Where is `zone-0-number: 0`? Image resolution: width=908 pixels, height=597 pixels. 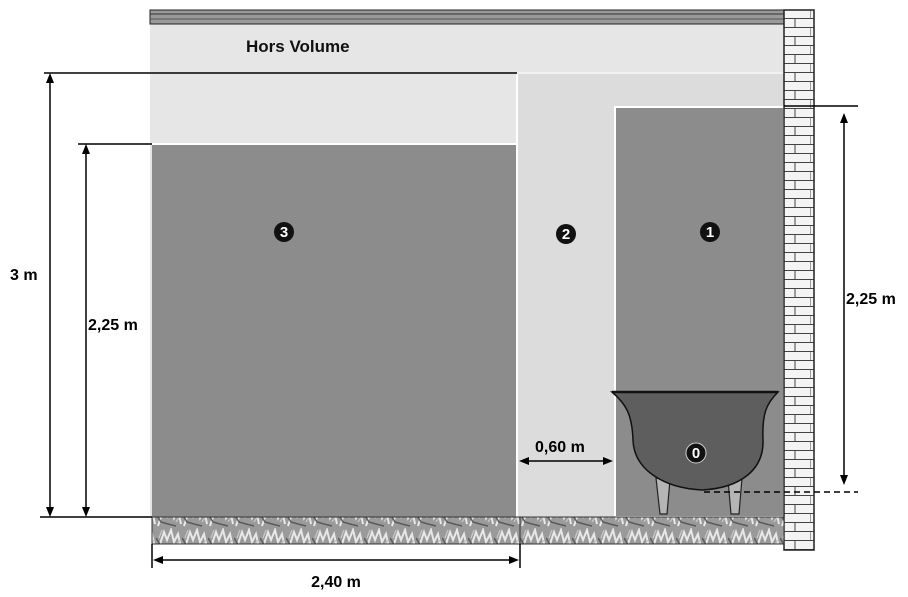
zone-0-number: 0 is located at coordinates (696, 453).